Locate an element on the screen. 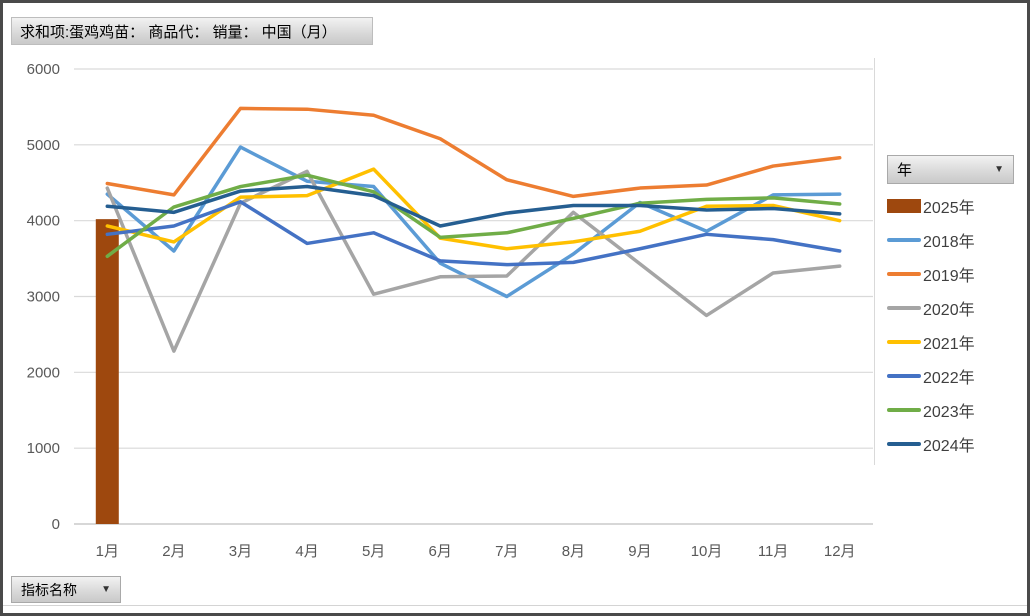 This screenshot has height=616, width=1030. chart-legend: 2025年 2018年 2019年 2020年 2021年 2022年 2023年 2024年 is located at coordinates (957, 325).